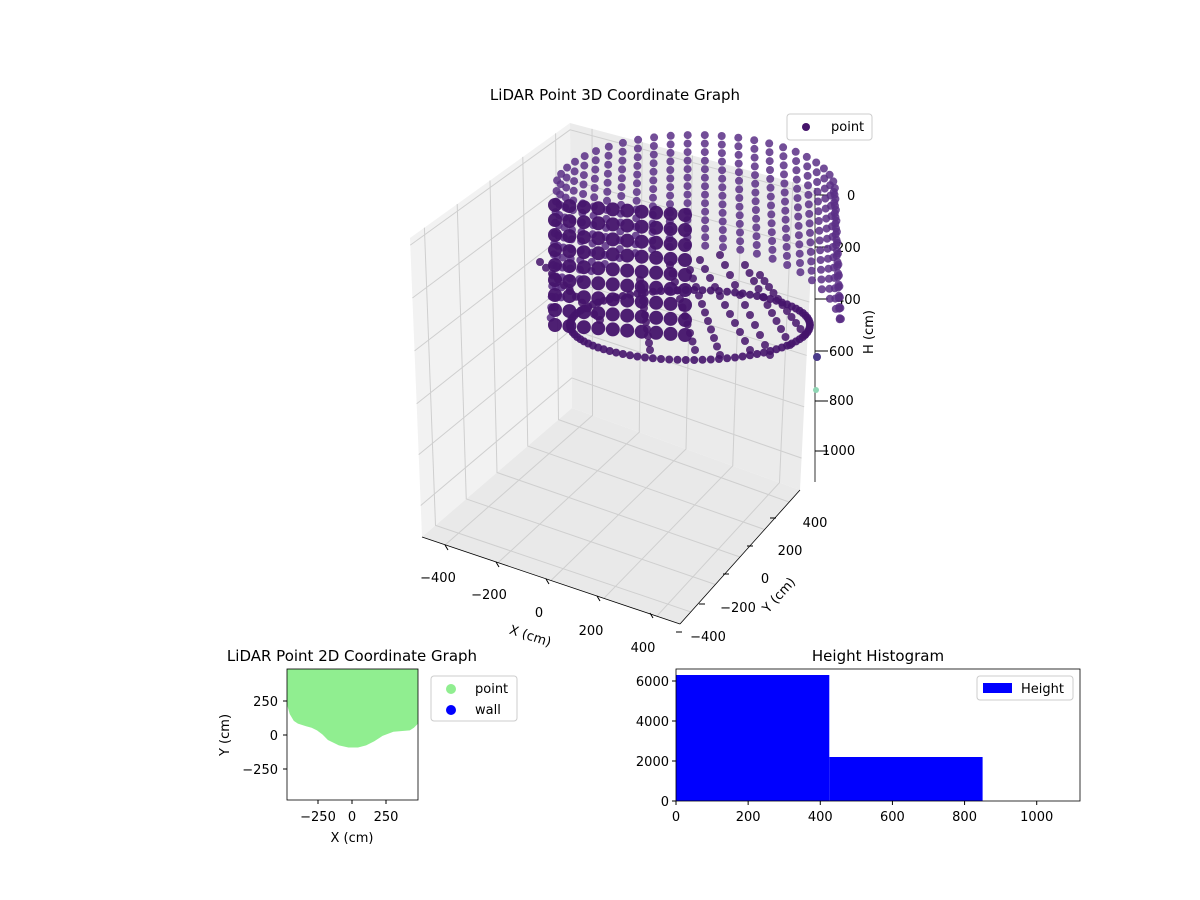  Describe the element at coordinates (816, 390) in the screenshot. I see `point-3d-outlier` at that location.